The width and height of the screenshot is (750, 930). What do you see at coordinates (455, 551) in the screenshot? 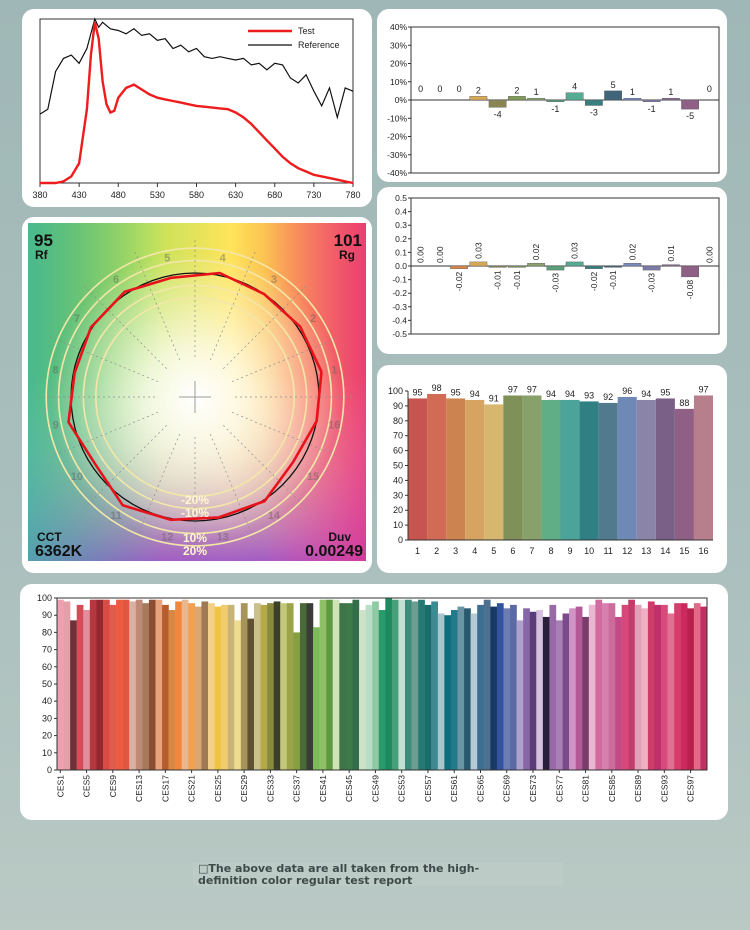
I see `x-tick-label: 3` at bounding box center [455, 551].